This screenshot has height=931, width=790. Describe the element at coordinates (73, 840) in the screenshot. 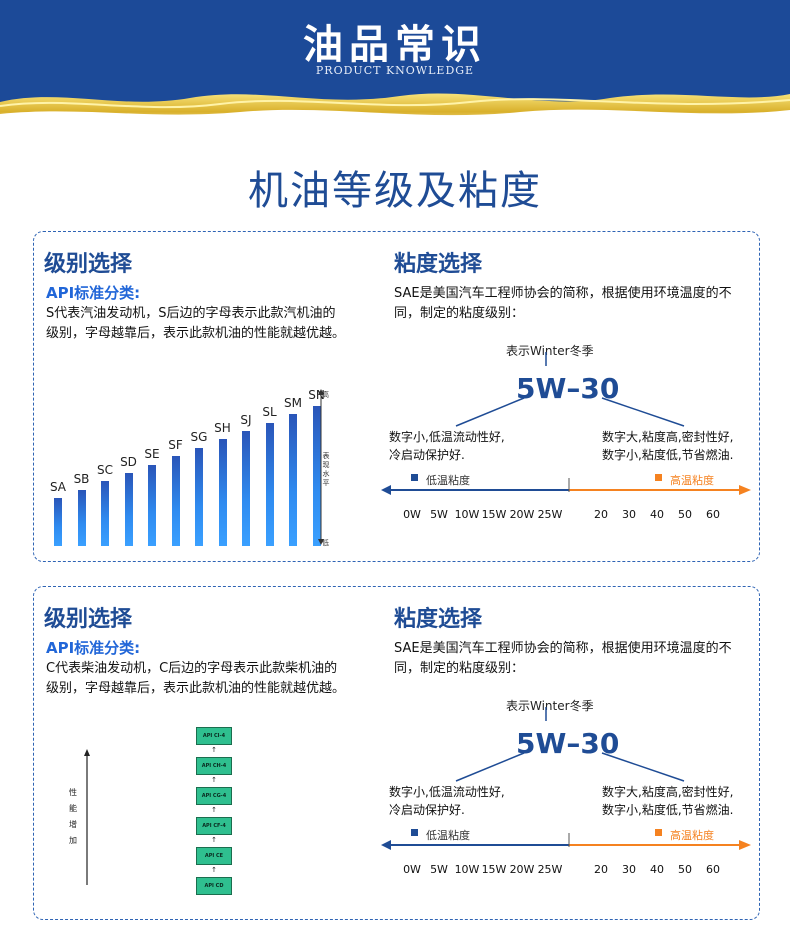

I see `performance-char: 加` at that location.